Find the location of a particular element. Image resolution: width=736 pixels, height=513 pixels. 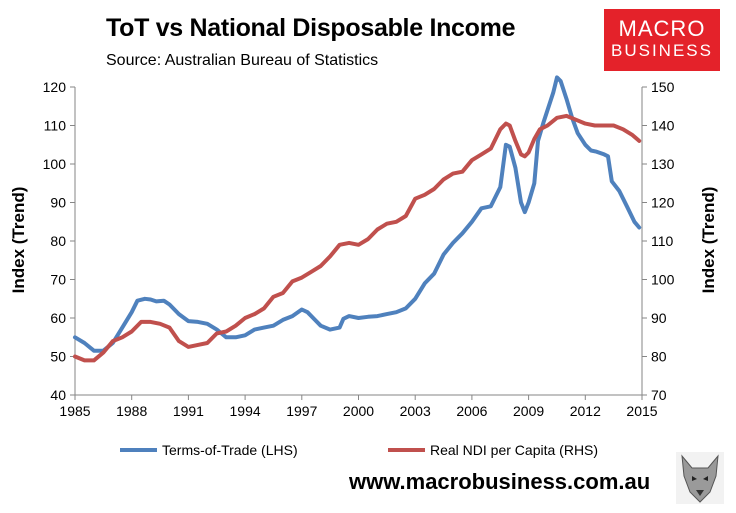

left-axis-title: Index (Trend) is located at coordinates (18, 240).